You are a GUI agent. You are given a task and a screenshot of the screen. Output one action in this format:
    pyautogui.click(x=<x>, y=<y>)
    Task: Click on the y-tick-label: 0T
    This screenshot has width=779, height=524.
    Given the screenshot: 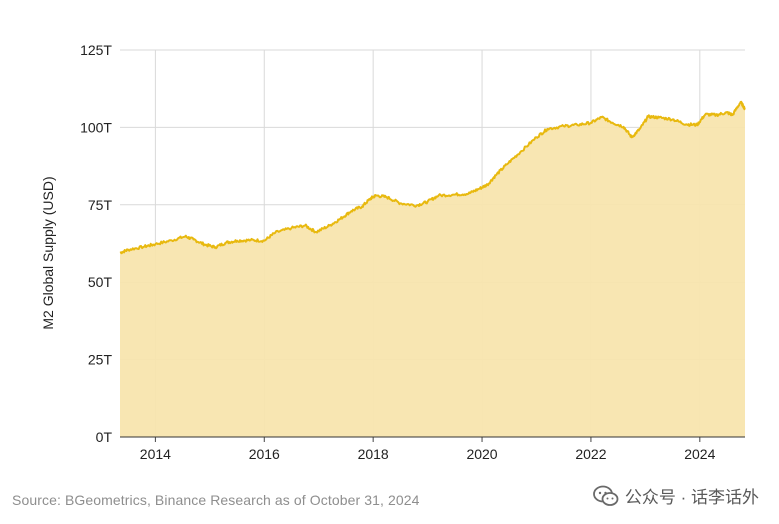 What is the action you would take?
    pyautogui.click(x=104, y=437)
    